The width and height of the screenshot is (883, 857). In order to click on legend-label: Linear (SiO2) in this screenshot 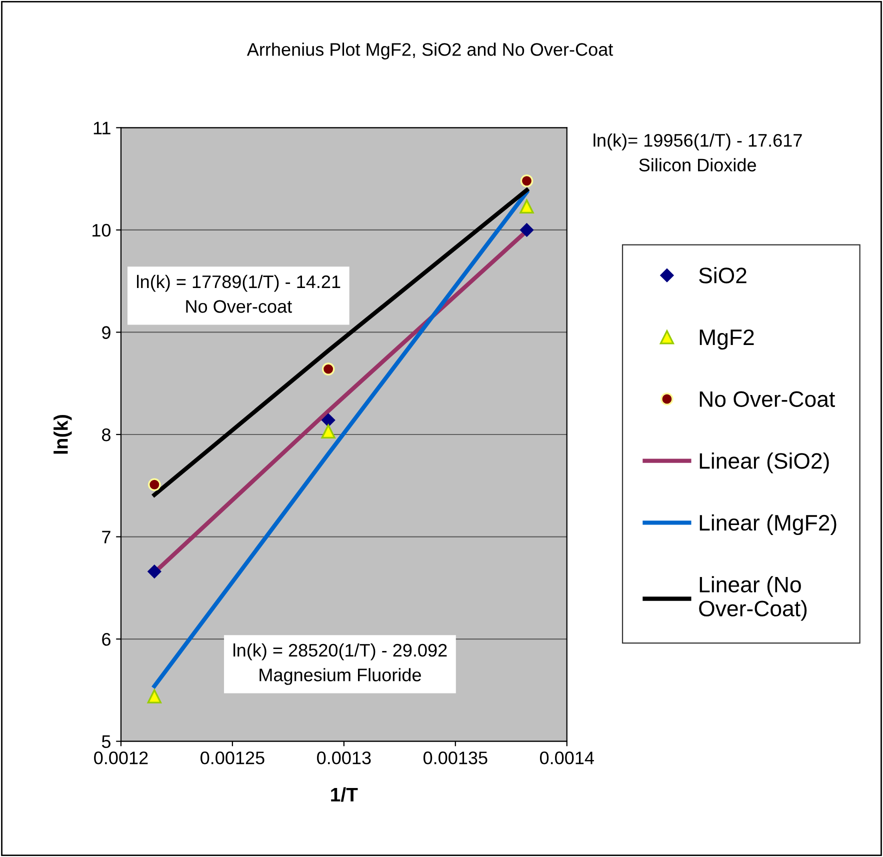, I will do `click(764, 463)`.